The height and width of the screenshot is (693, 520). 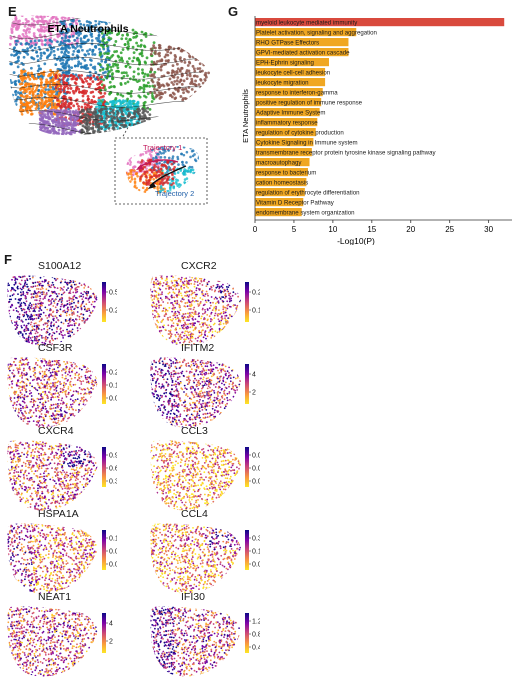 I want to click on x-tick-label: 10, so click(x=332, y=229).